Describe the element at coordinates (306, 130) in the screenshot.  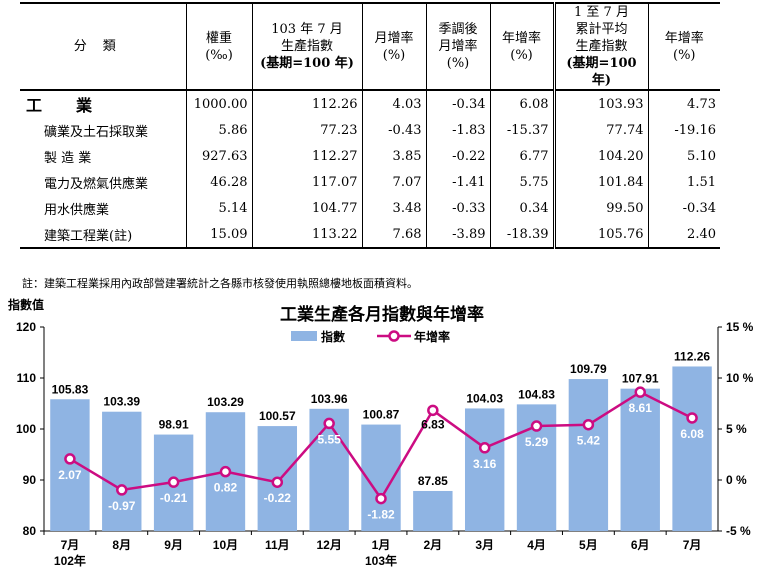
I see `cell-index: 77.23` at that location.